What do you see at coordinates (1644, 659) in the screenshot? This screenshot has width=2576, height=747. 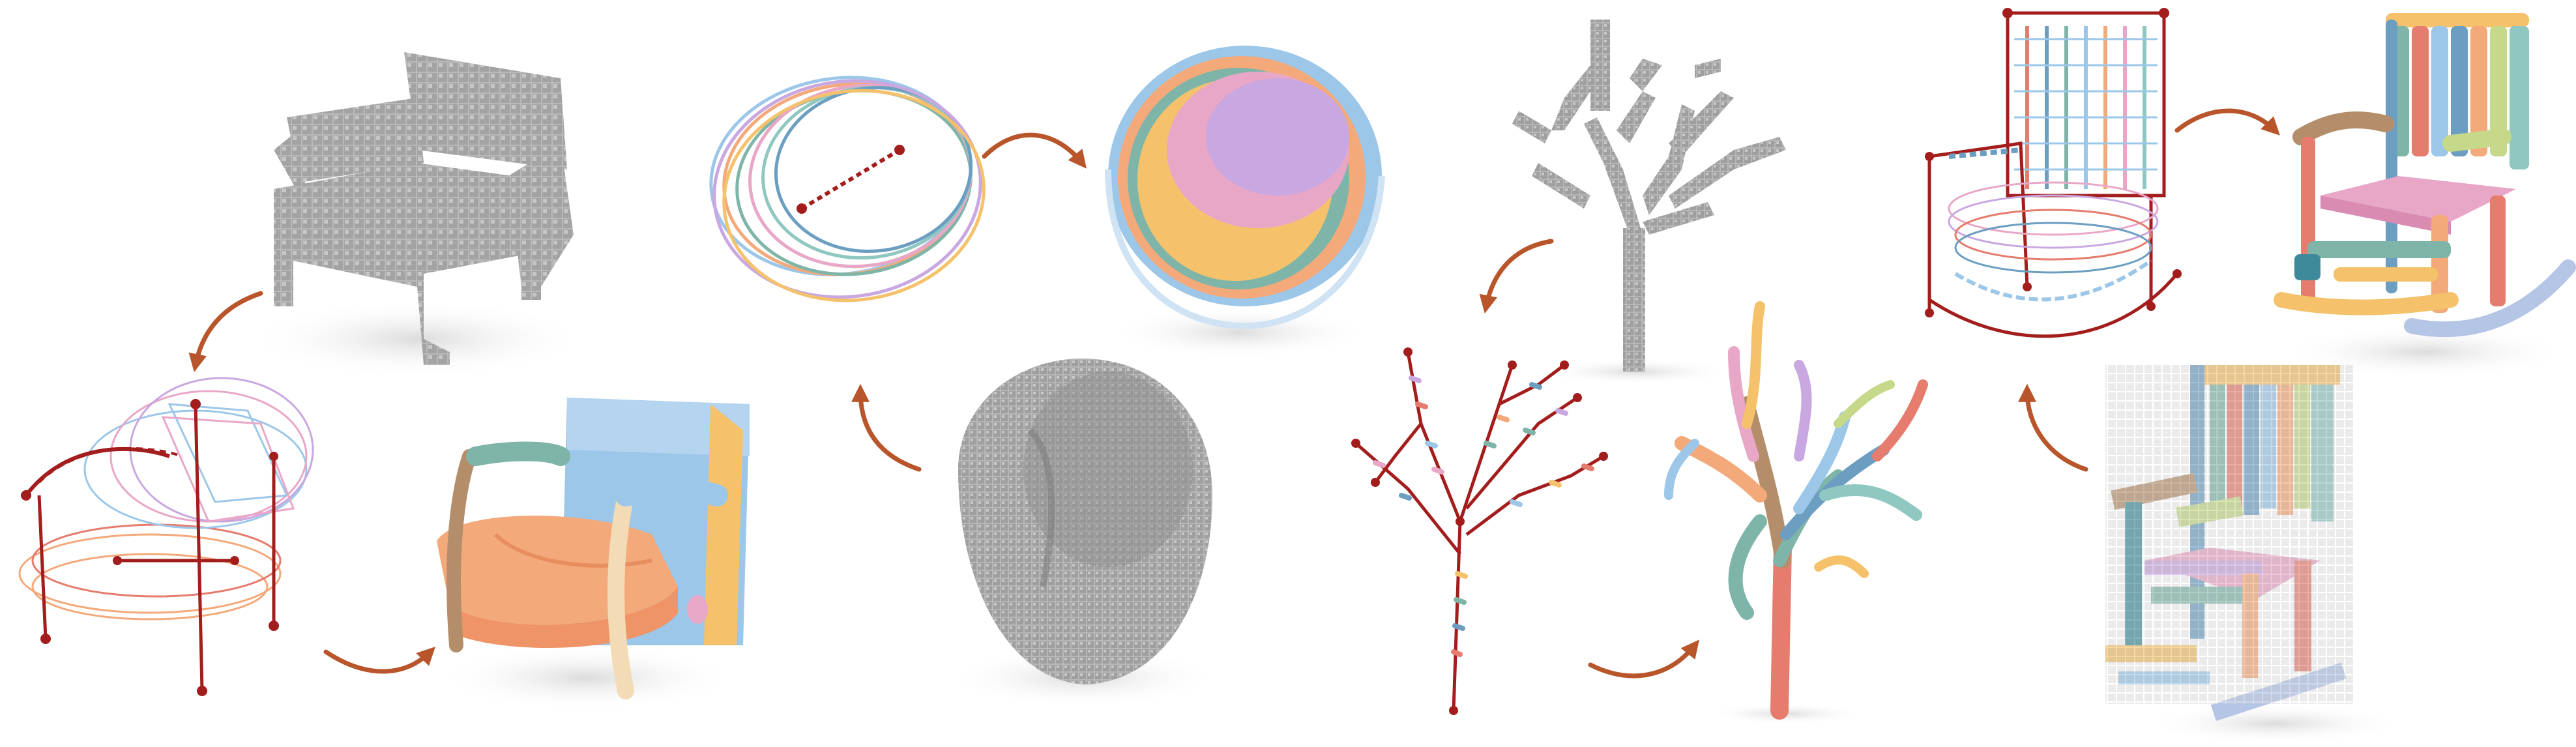 I see `arrow-tree-skeleton-to-assembly` at bounding box center [1644, 659].